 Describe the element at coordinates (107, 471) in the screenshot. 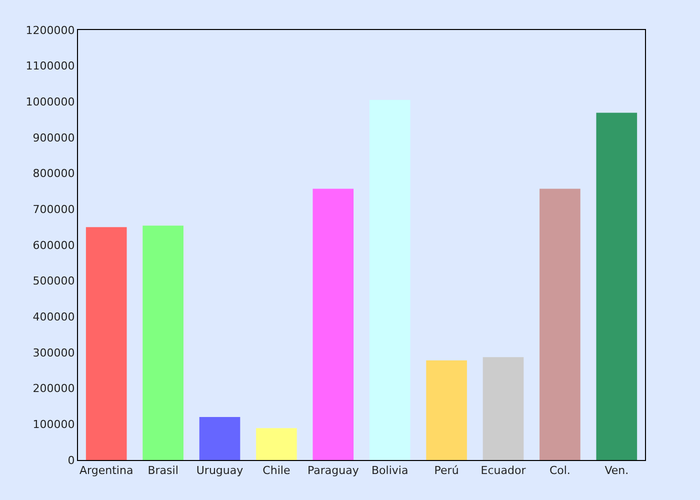

I see `x-tick-label: Argentina` at that location.